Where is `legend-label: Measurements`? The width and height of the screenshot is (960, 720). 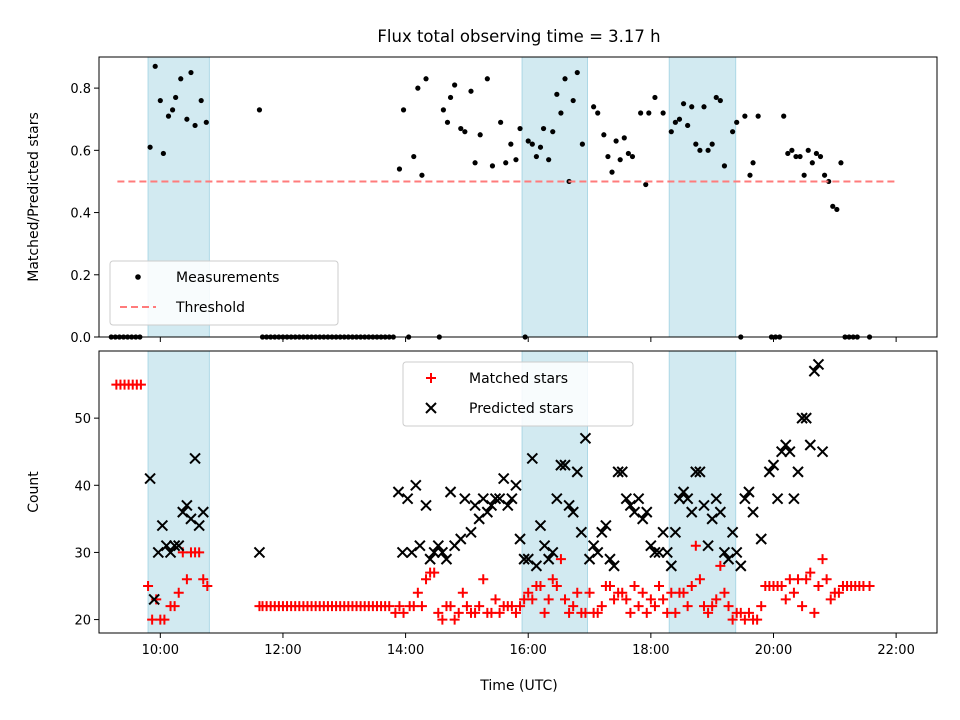 legend-label: Measurements is located at coordinates (227, 278).